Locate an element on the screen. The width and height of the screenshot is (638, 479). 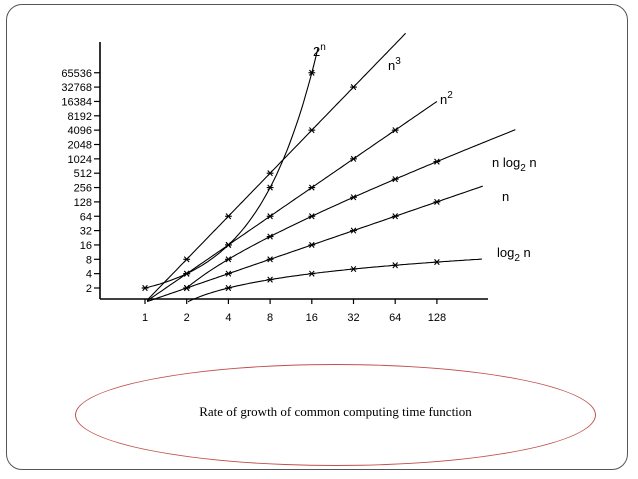
x-tick-label: 128 is located at coordinates (437, 318).